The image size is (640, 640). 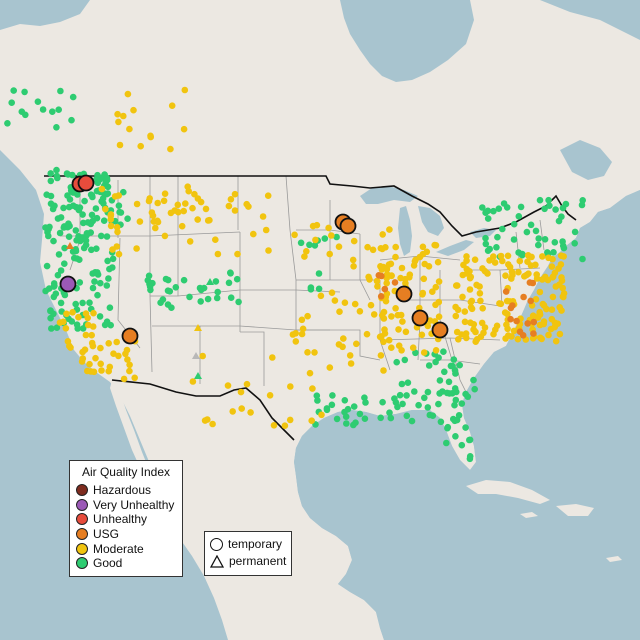 I want to click on legend-item-good: Good, so click(x=126, y=563).